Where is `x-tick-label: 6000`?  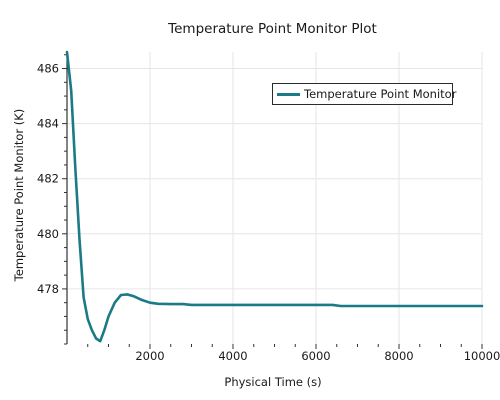
x-tick-label: 6000 is located at coordinates (315, 356).